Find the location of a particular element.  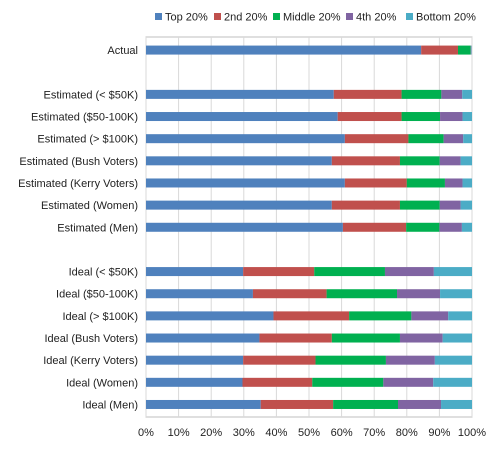

category-label: Estimated (< $50K) is located at coordinates (91, 95).